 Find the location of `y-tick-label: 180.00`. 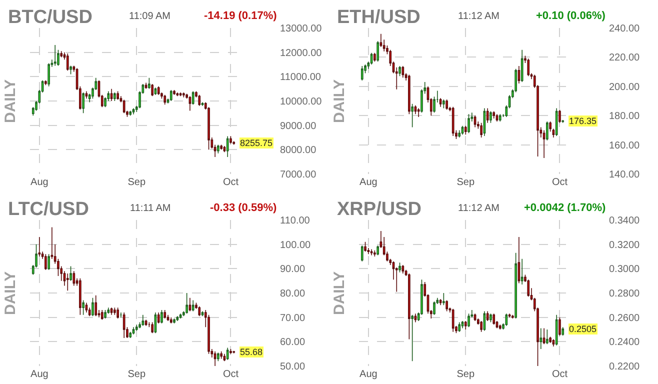

y-tick-label: 180.00 is located at coordinates (624, 116).